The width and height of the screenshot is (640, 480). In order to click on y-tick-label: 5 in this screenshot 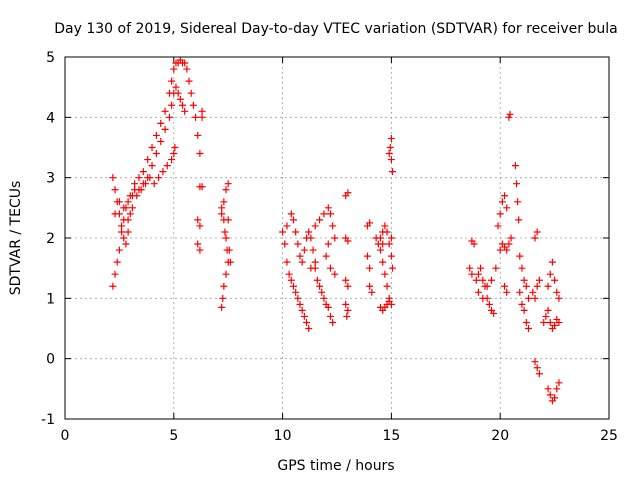, I will do `click(50, 58)`.